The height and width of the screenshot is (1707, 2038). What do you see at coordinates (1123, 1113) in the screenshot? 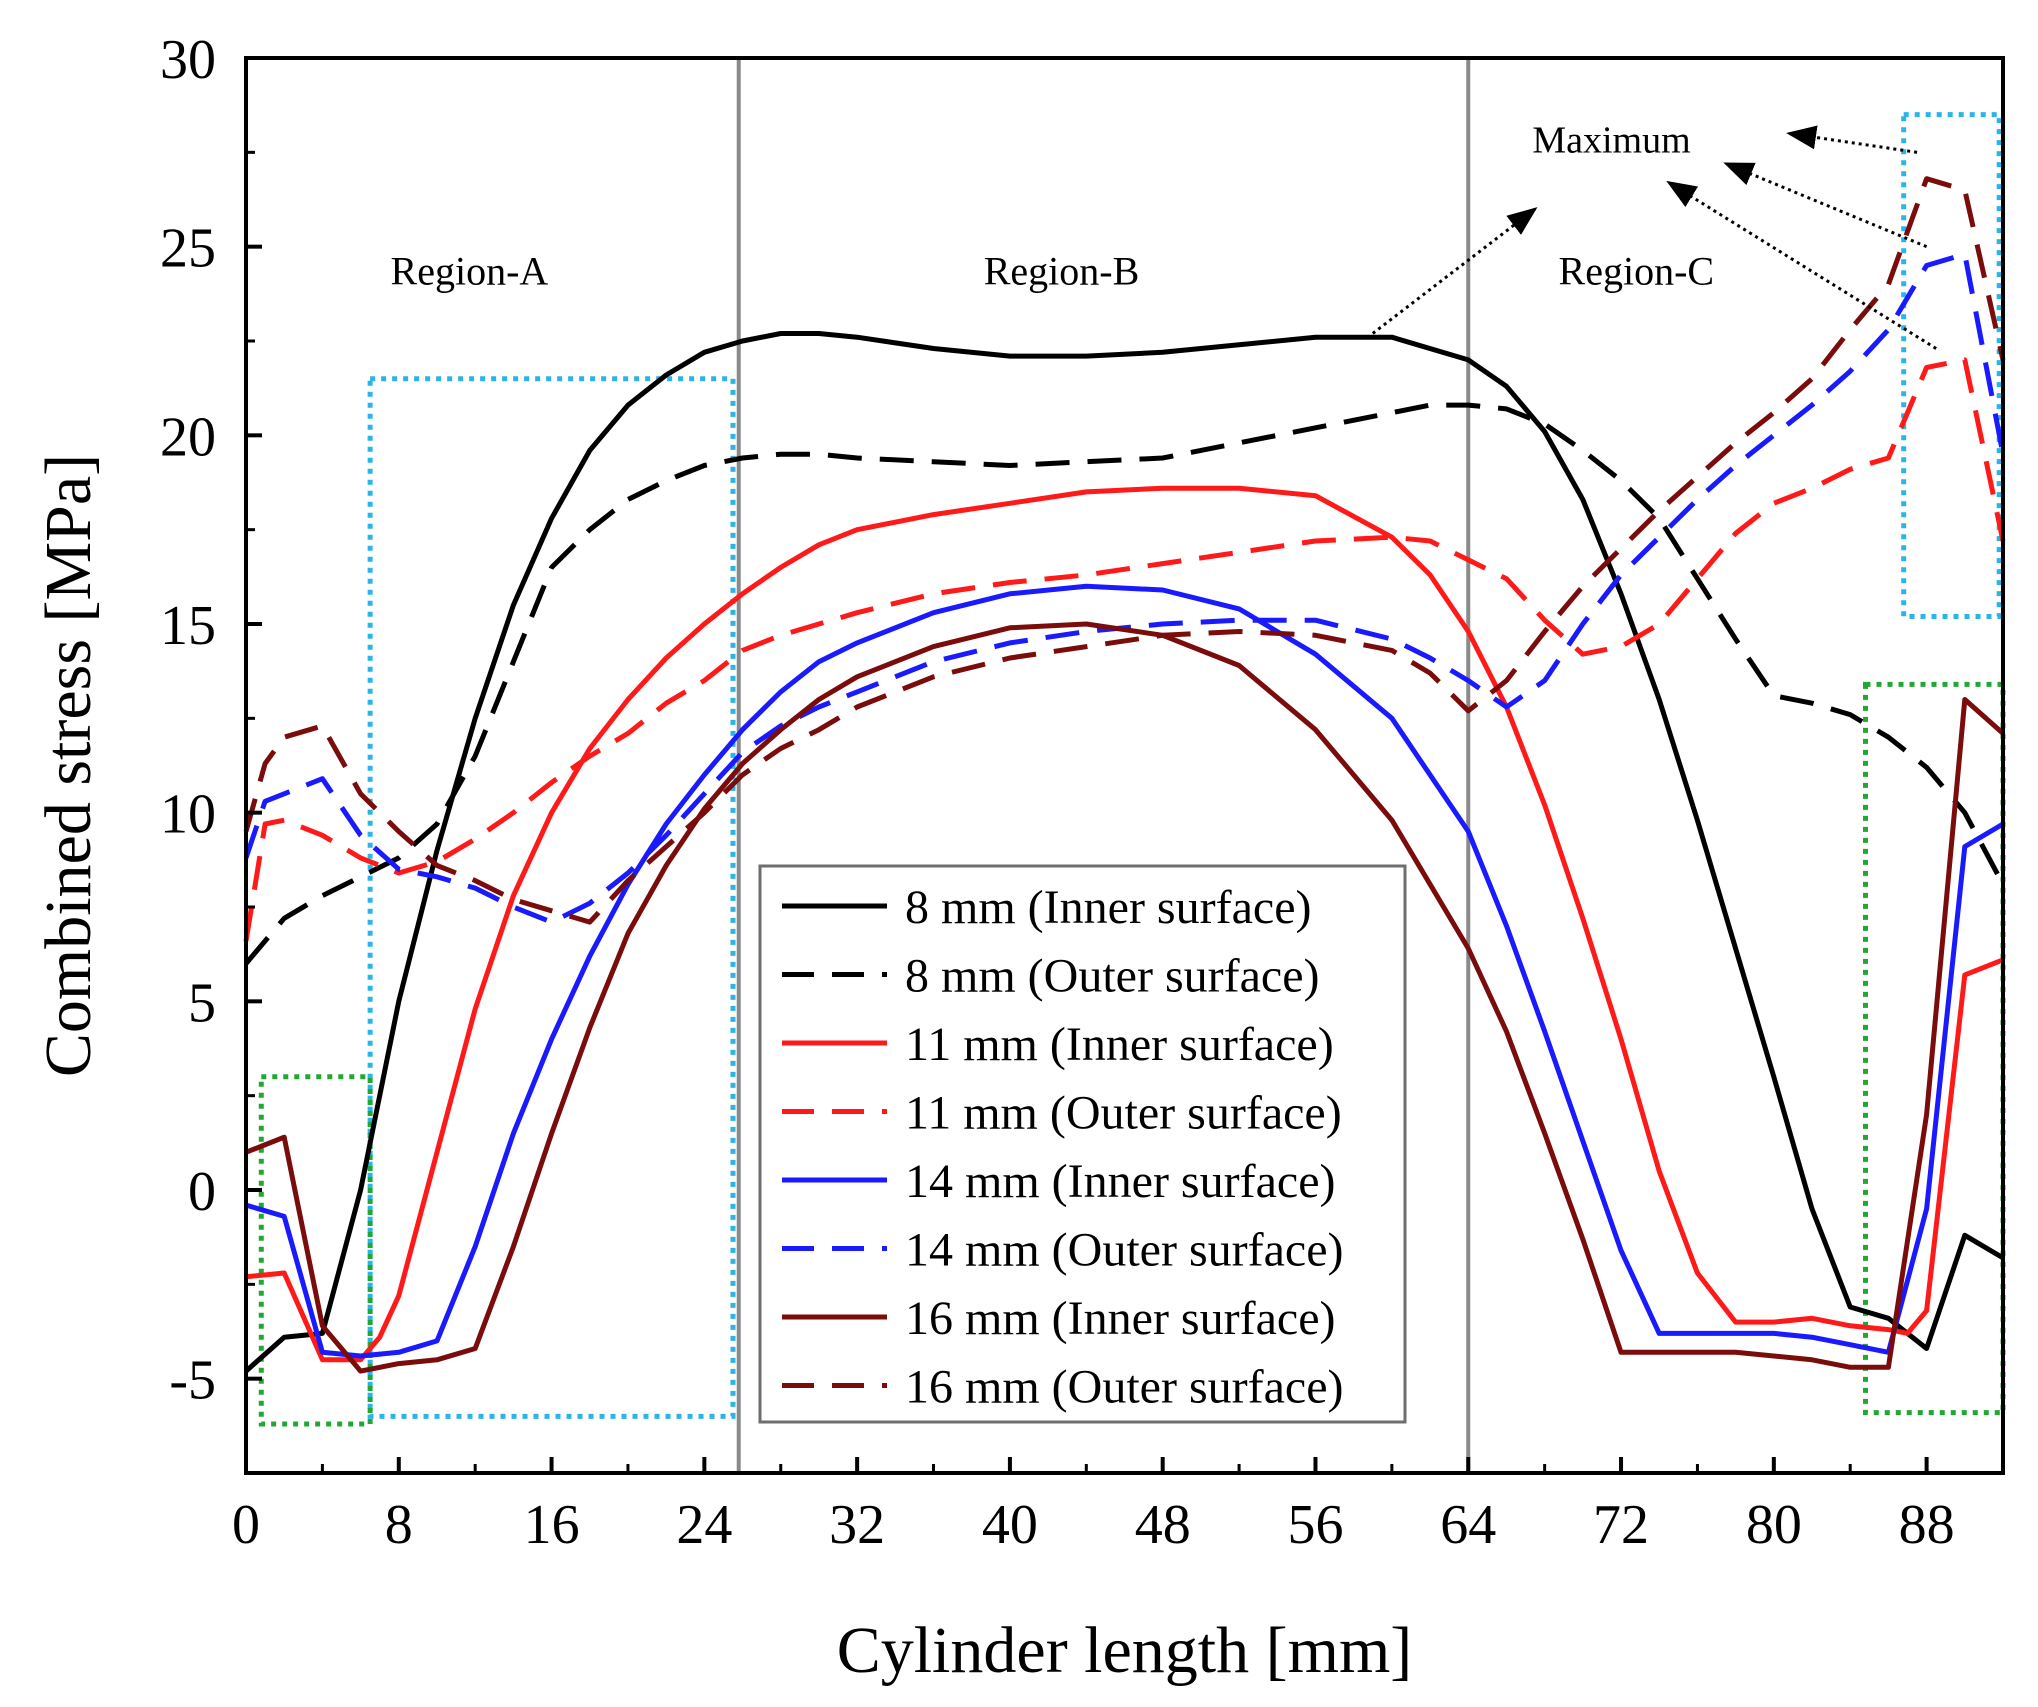
I see `legend-label-4: 11 mm (Outer surface)` at bounding box center [1123, 1113].